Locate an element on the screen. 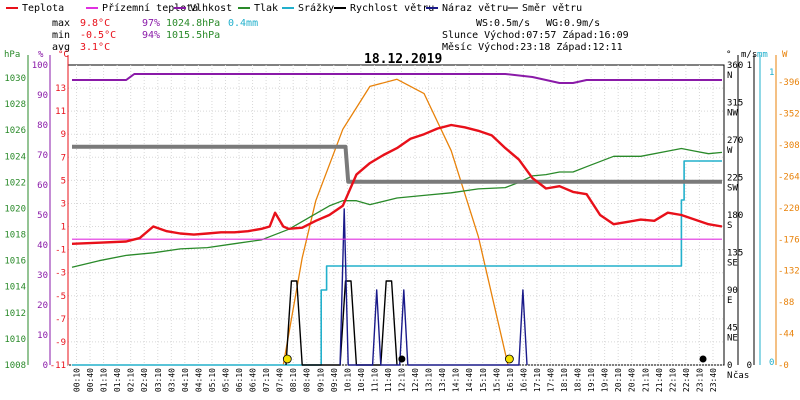 The width and height of the screenshot is (800, 400). tick-pressure-1028: 1028 is located at coordinates (15, 105).